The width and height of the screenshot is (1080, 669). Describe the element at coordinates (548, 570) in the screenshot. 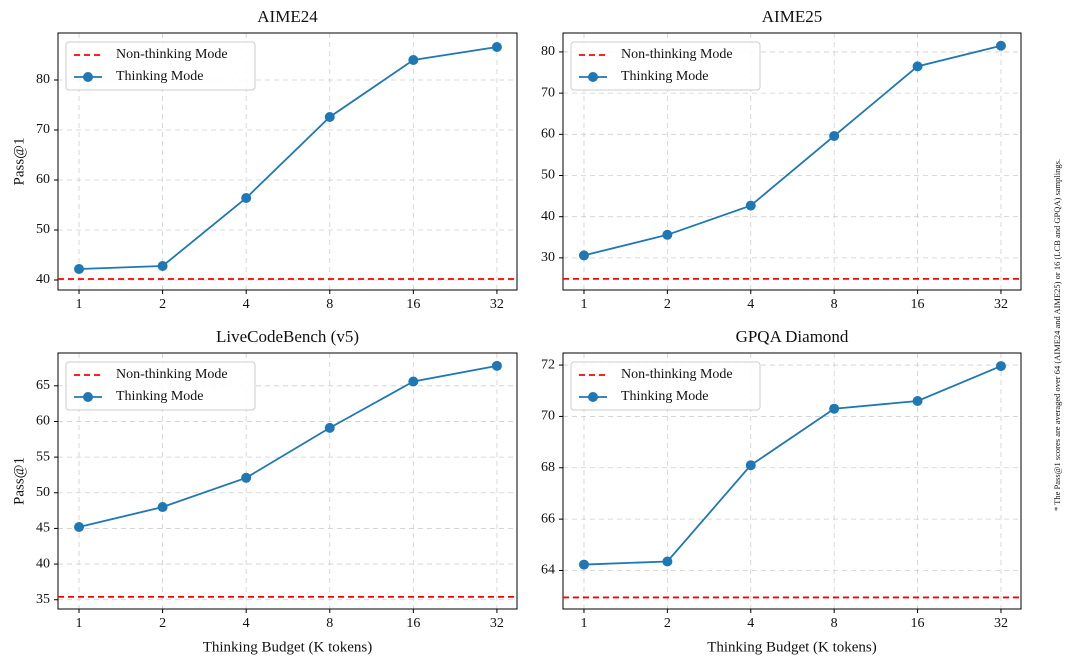

I see `y-tick-label: 64` at that location.